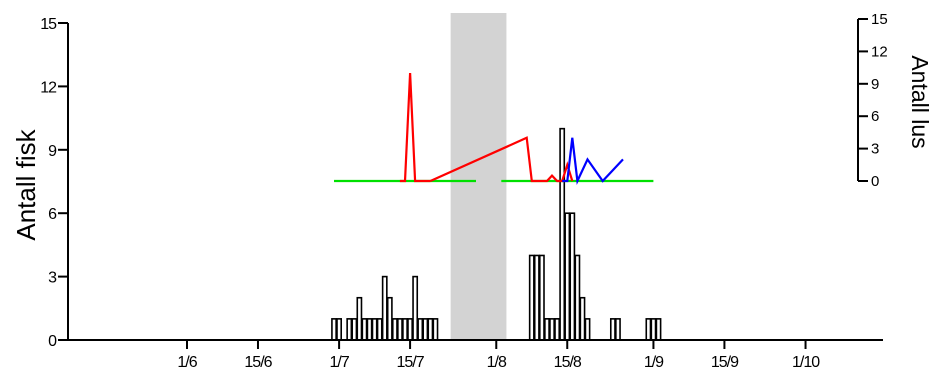 The height and width of the screenshot is (380, 934). Describe the element at coordinates (258, 362) in the screenshot. I see `x-tick-label-1: 15/6` at that location.